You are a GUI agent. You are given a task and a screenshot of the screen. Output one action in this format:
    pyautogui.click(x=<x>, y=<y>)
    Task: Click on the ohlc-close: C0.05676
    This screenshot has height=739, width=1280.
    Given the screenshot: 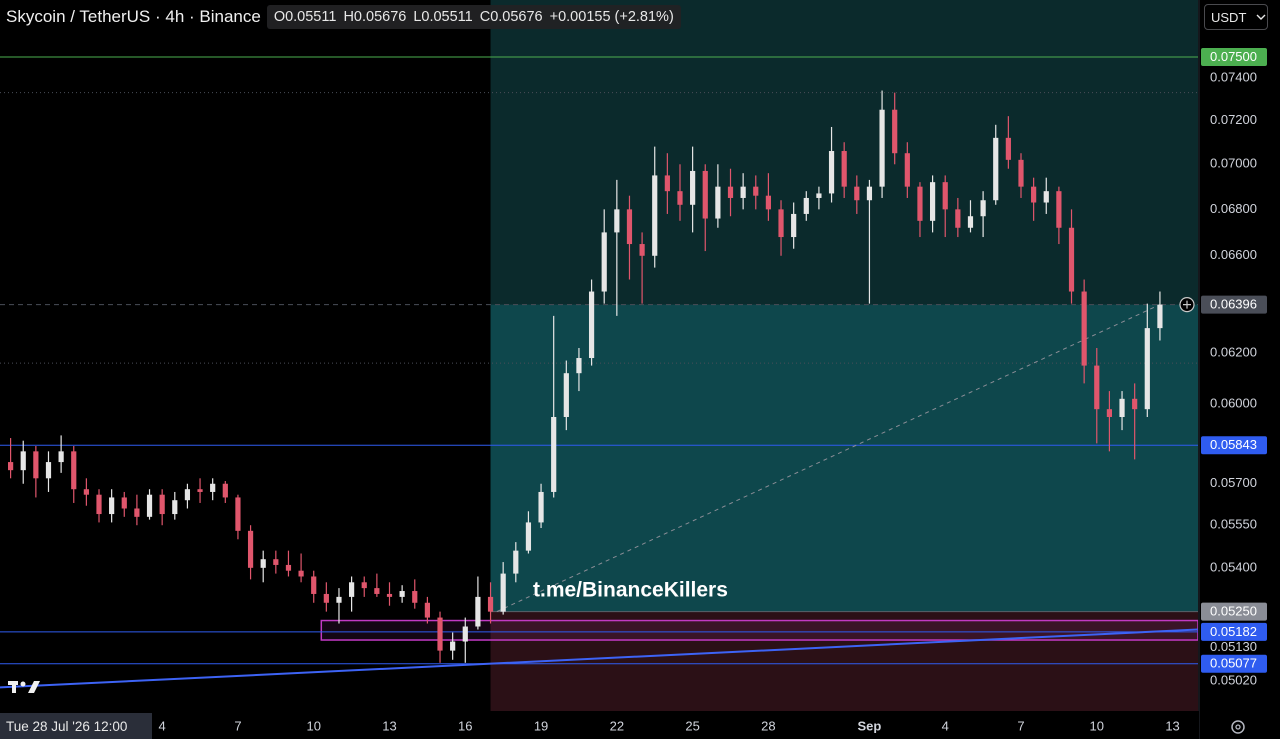 What is the action you would take?
    pyautogui.click(x=511, y=17)
    